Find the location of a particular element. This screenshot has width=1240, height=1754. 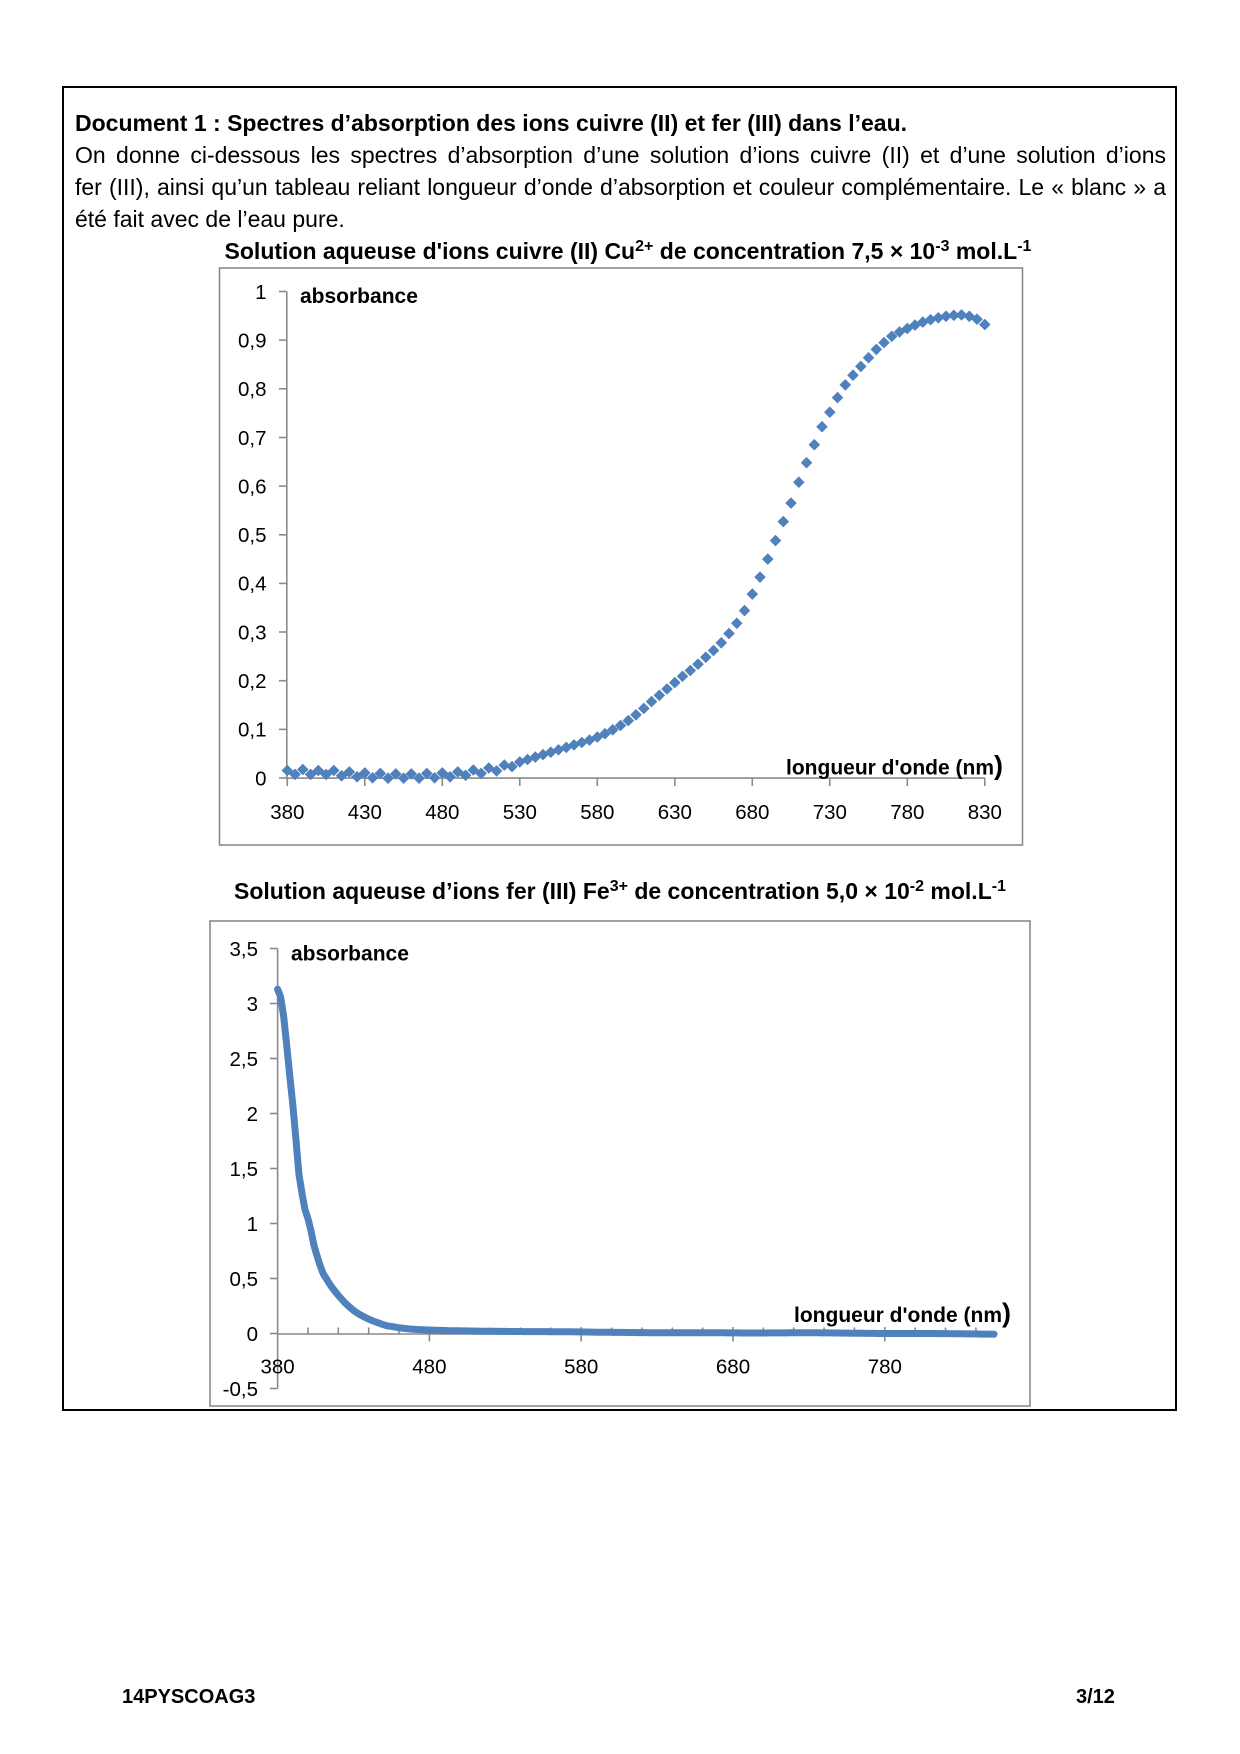

svg-text: 430 is located at coordinates (365, 812).